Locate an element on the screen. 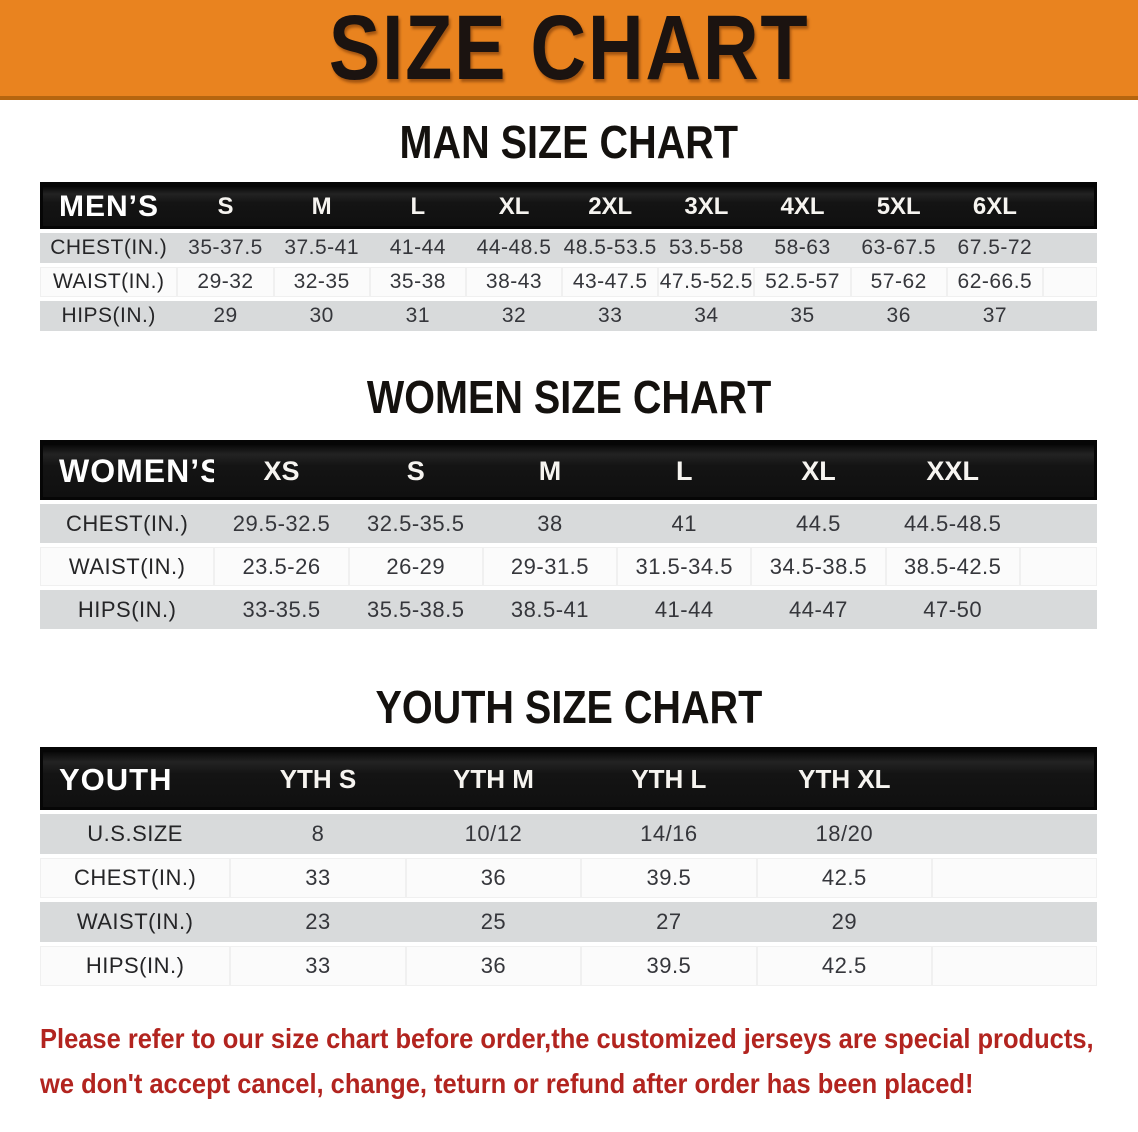  measurement-value: 32-35 is located at coordinates (321, 282).